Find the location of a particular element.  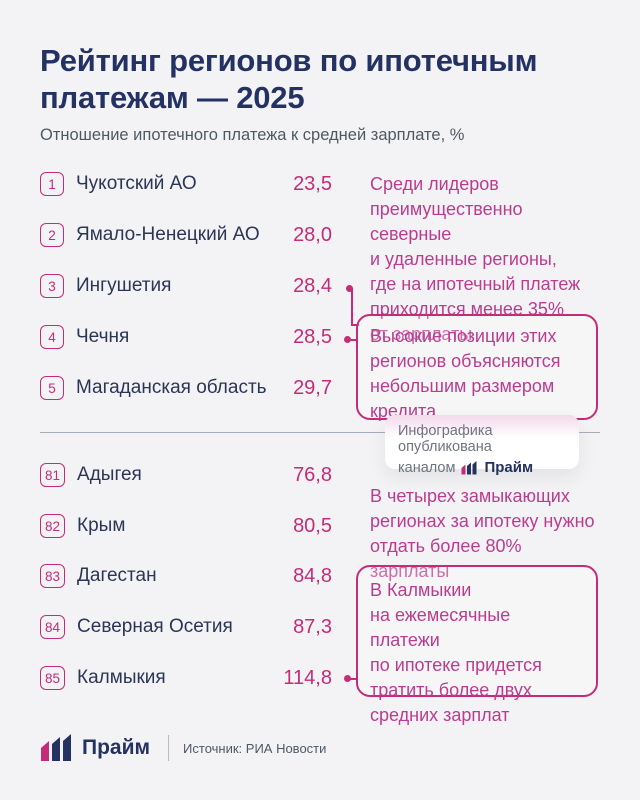

rank-badge: 4 is located at coordinates (52, 337).